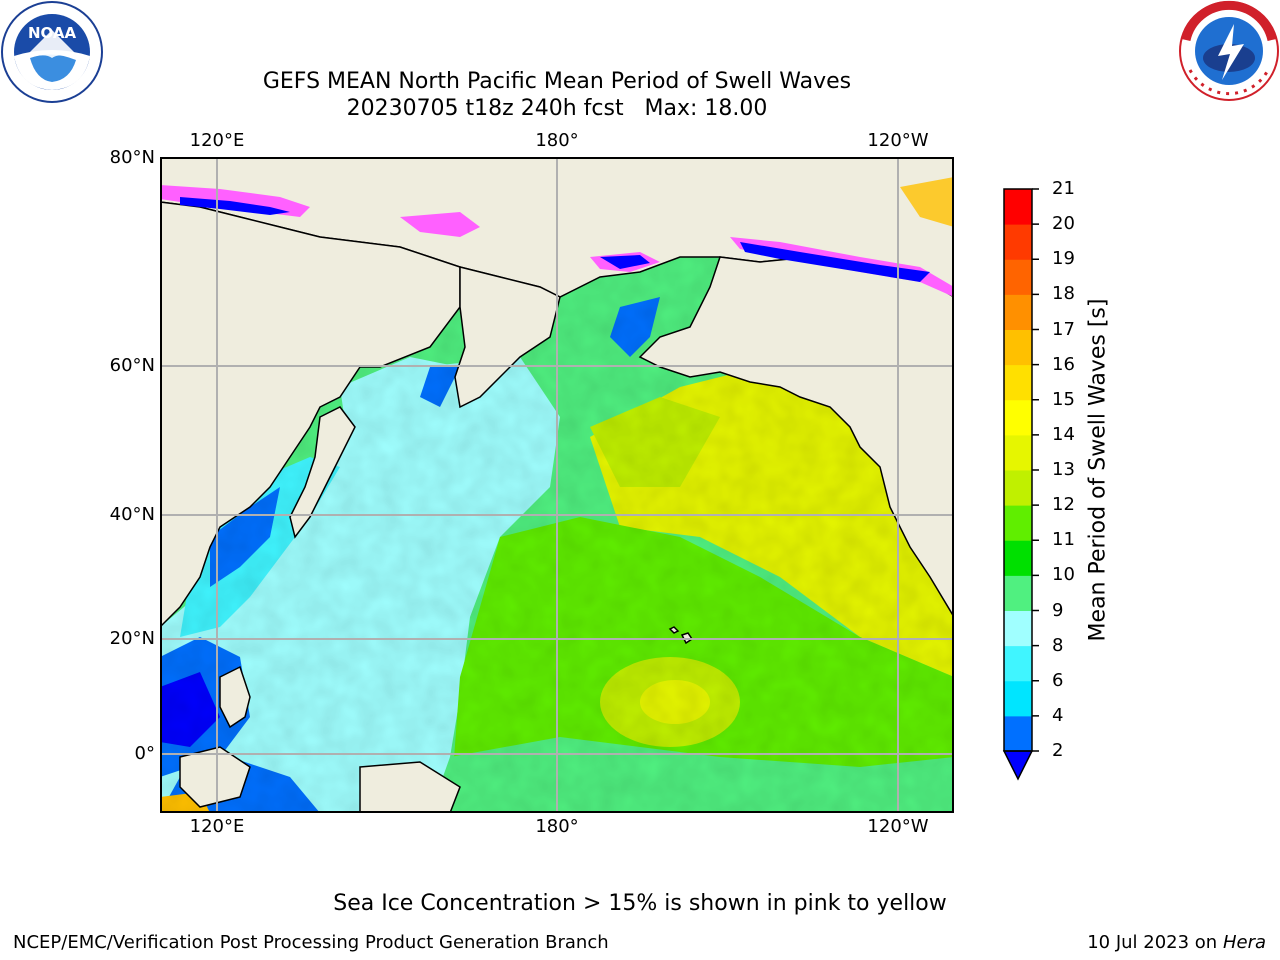 This screenshot has width=1280, height=960. I want to click on colorbar-tick-label: 9, so click(1058, 610).